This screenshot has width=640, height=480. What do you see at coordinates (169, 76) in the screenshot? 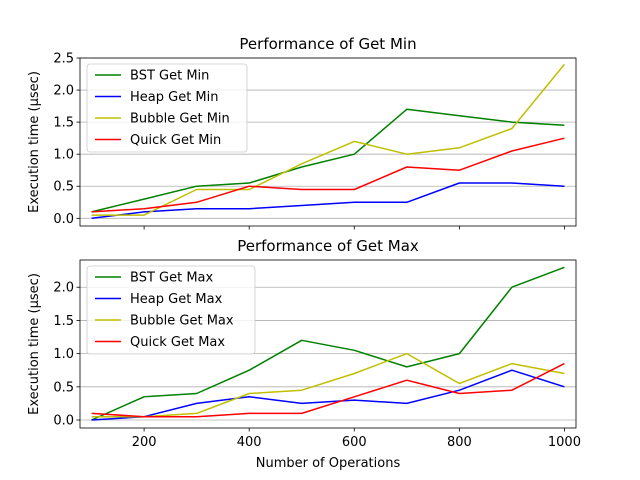
I see `legend-entry: BST Get Min` at bounding box center [169, 76].